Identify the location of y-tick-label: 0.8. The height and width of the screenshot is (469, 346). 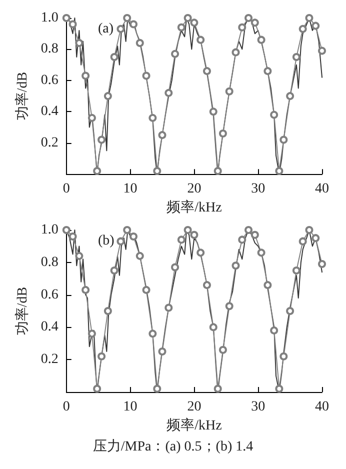
(49, 262).